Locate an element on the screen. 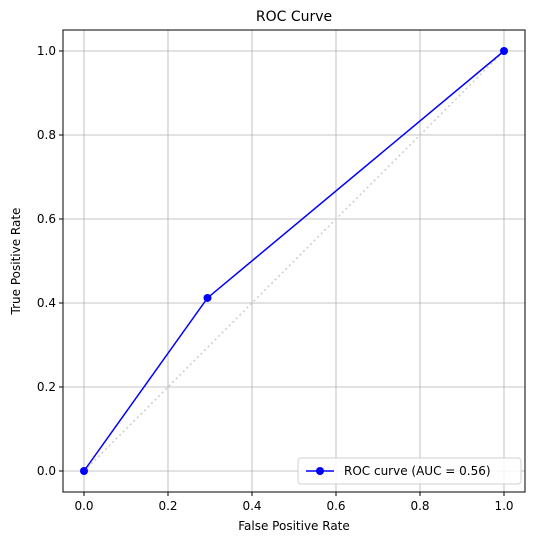 This screenshot has width=536, height=545. legend-box is located at coordinates (409, 471).